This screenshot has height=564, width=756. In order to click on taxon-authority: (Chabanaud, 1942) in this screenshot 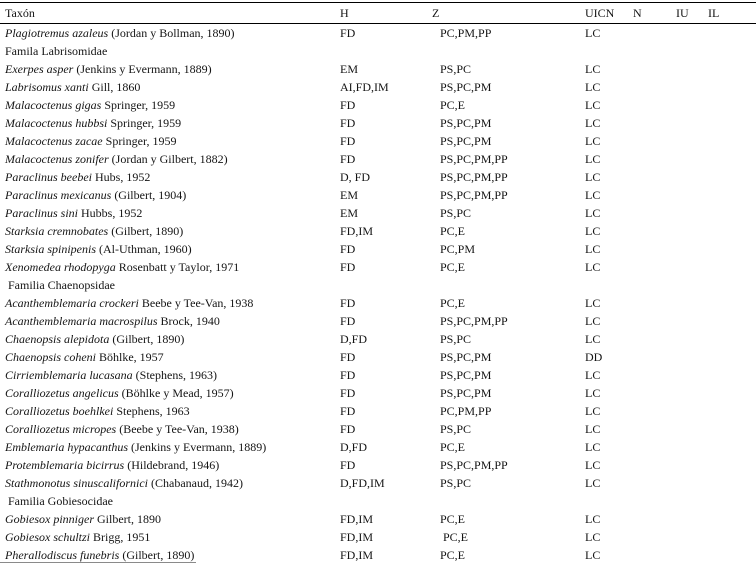, I will do `click(197, 483)`.